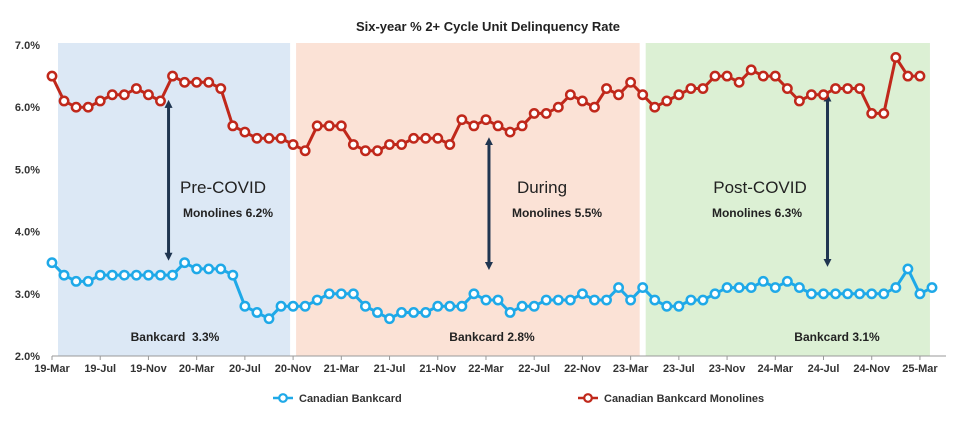  I want to click on x-tick-label: 24-Nov, so click(872, 369).